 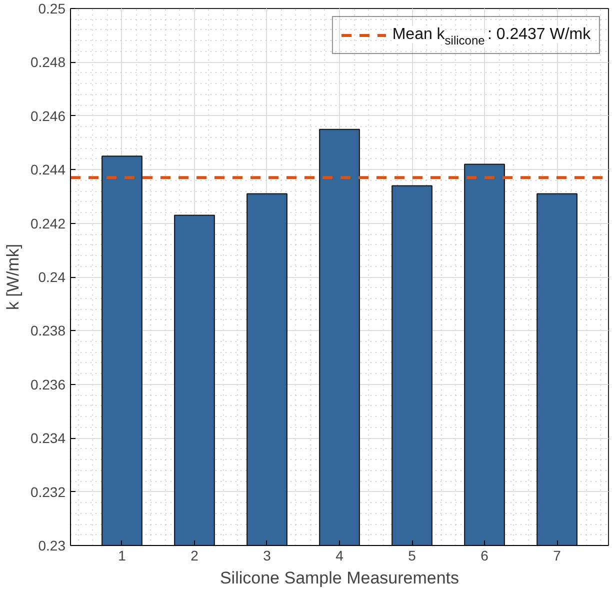 What do you see at coordinates (48, 438) in the screenshot?
I see `y-tick-label: 0.234` at bounding box center [48, 438].